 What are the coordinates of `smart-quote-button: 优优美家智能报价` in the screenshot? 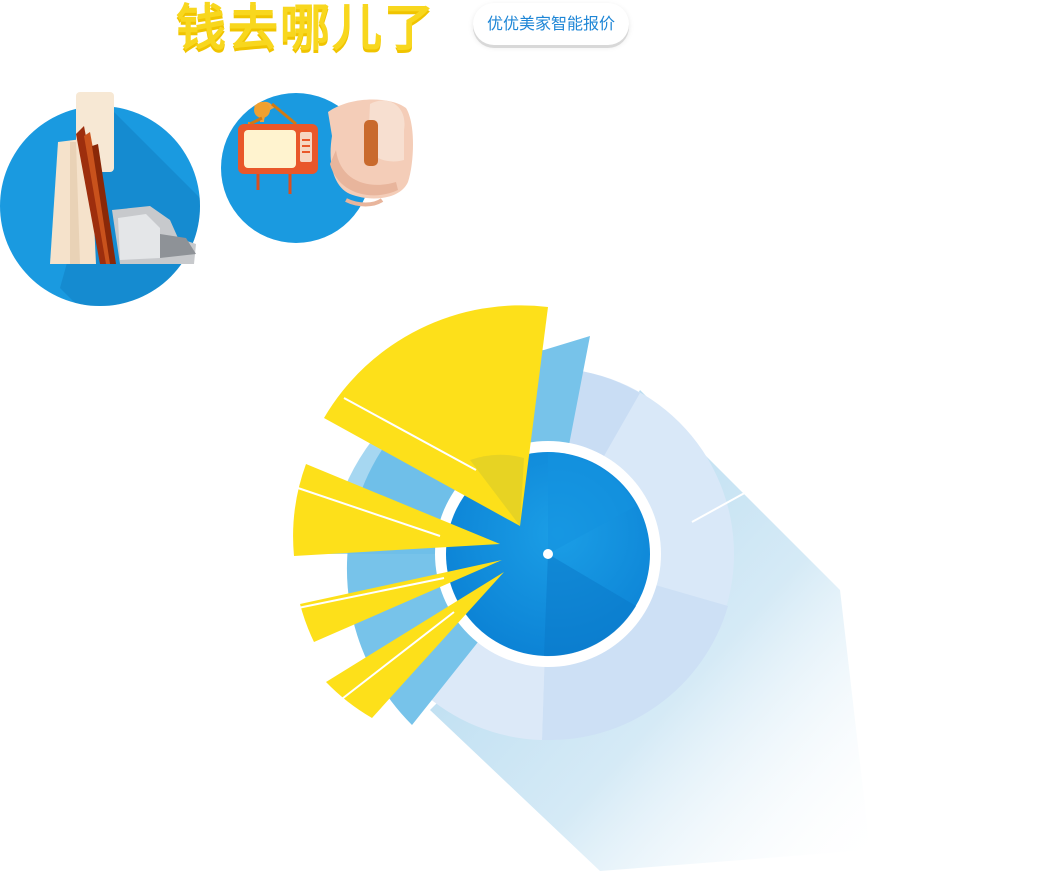 It's located at (551, 24).